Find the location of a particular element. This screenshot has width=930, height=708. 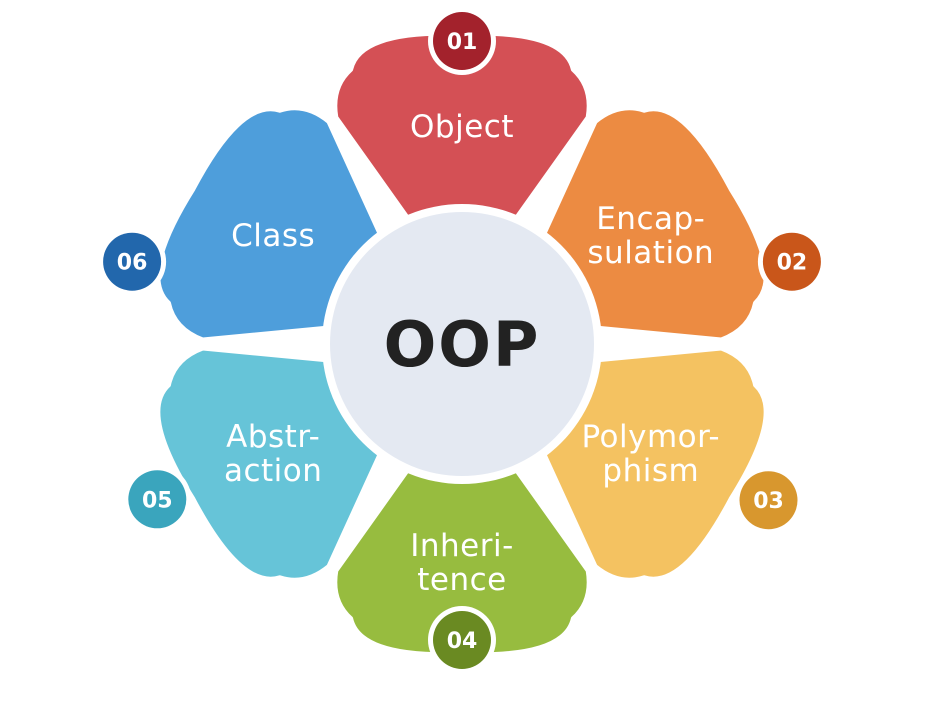

segment-label-line: sulation is located at coordinates (650, 253).